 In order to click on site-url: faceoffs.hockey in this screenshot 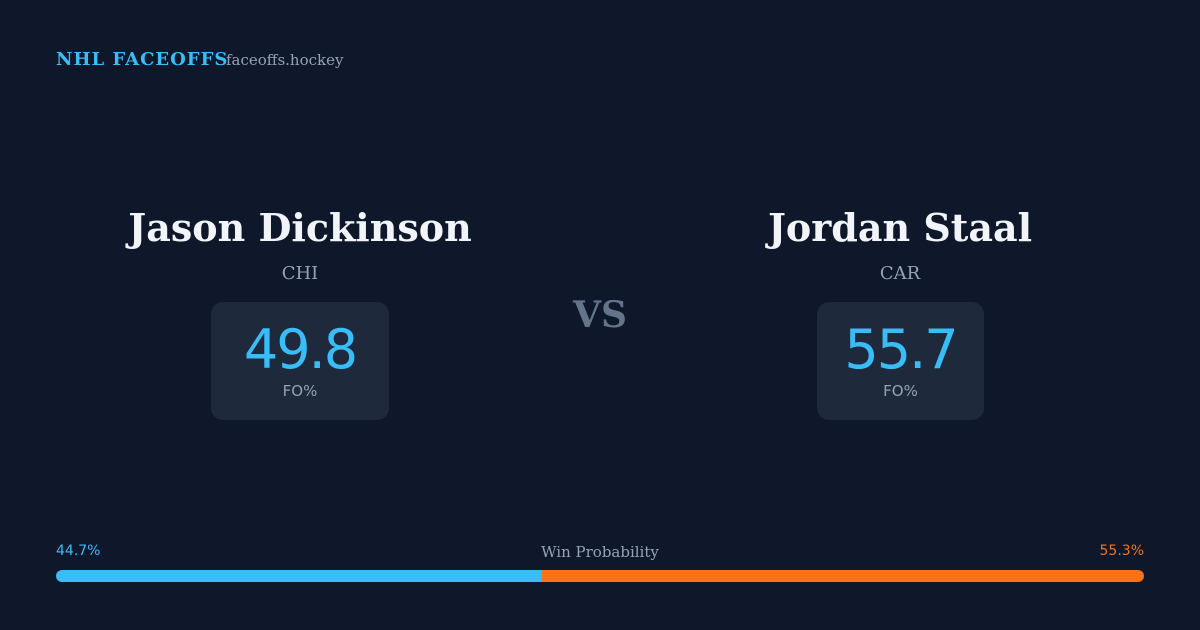, I will do `click(285, 60)`.